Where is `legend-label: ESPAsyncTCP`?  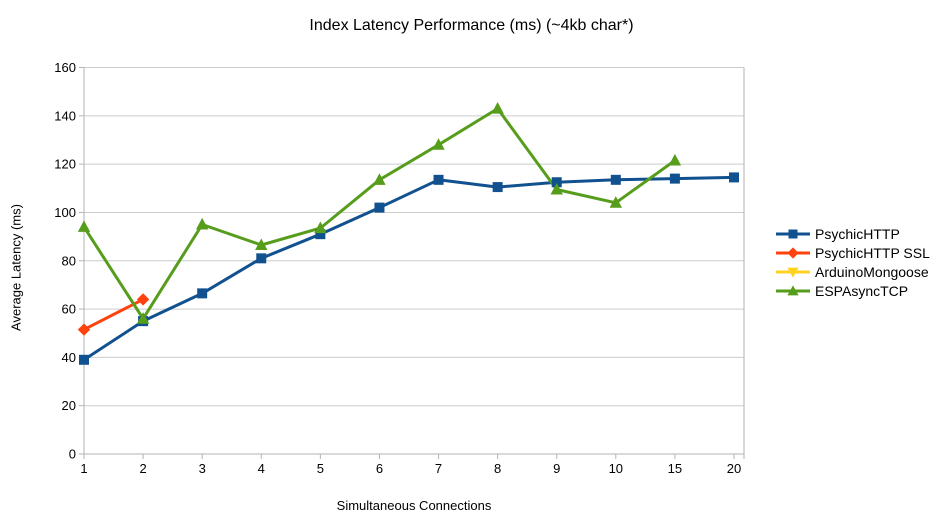
legend-label: ESPAsyncTCP is located at coordinates (862, 290).